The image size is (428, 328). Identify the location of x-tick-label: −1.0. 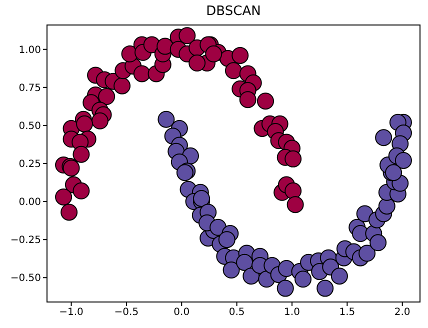
(71, 312).